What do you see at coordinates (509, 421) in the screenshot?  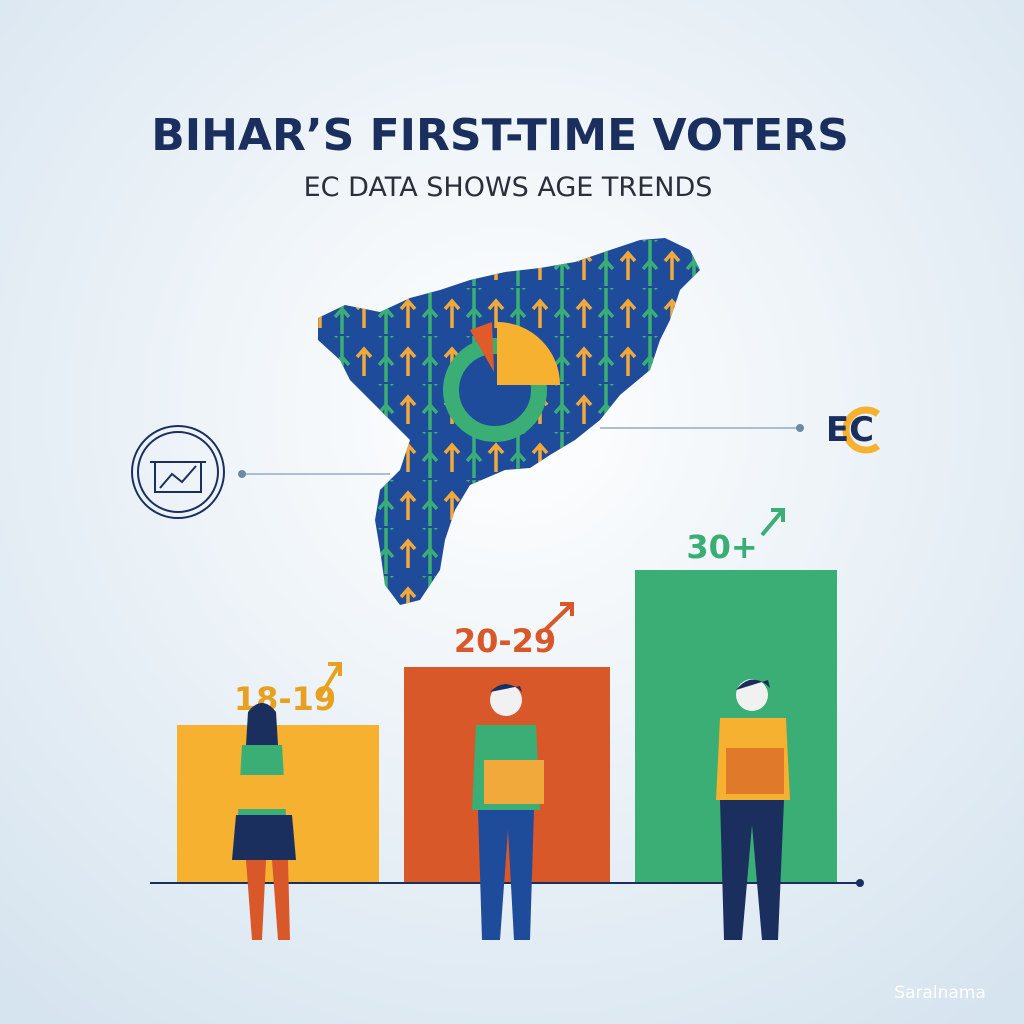 I see `map` at bounding box center [509, 421].